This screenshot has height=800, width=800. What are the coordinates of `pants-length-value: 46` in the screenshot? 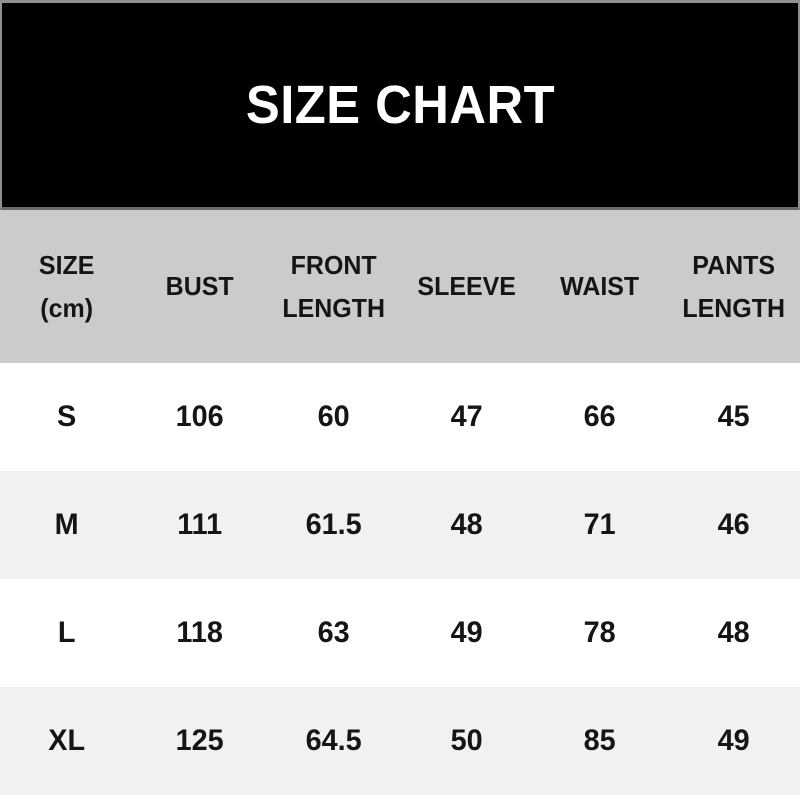 It's located at (733, 524).